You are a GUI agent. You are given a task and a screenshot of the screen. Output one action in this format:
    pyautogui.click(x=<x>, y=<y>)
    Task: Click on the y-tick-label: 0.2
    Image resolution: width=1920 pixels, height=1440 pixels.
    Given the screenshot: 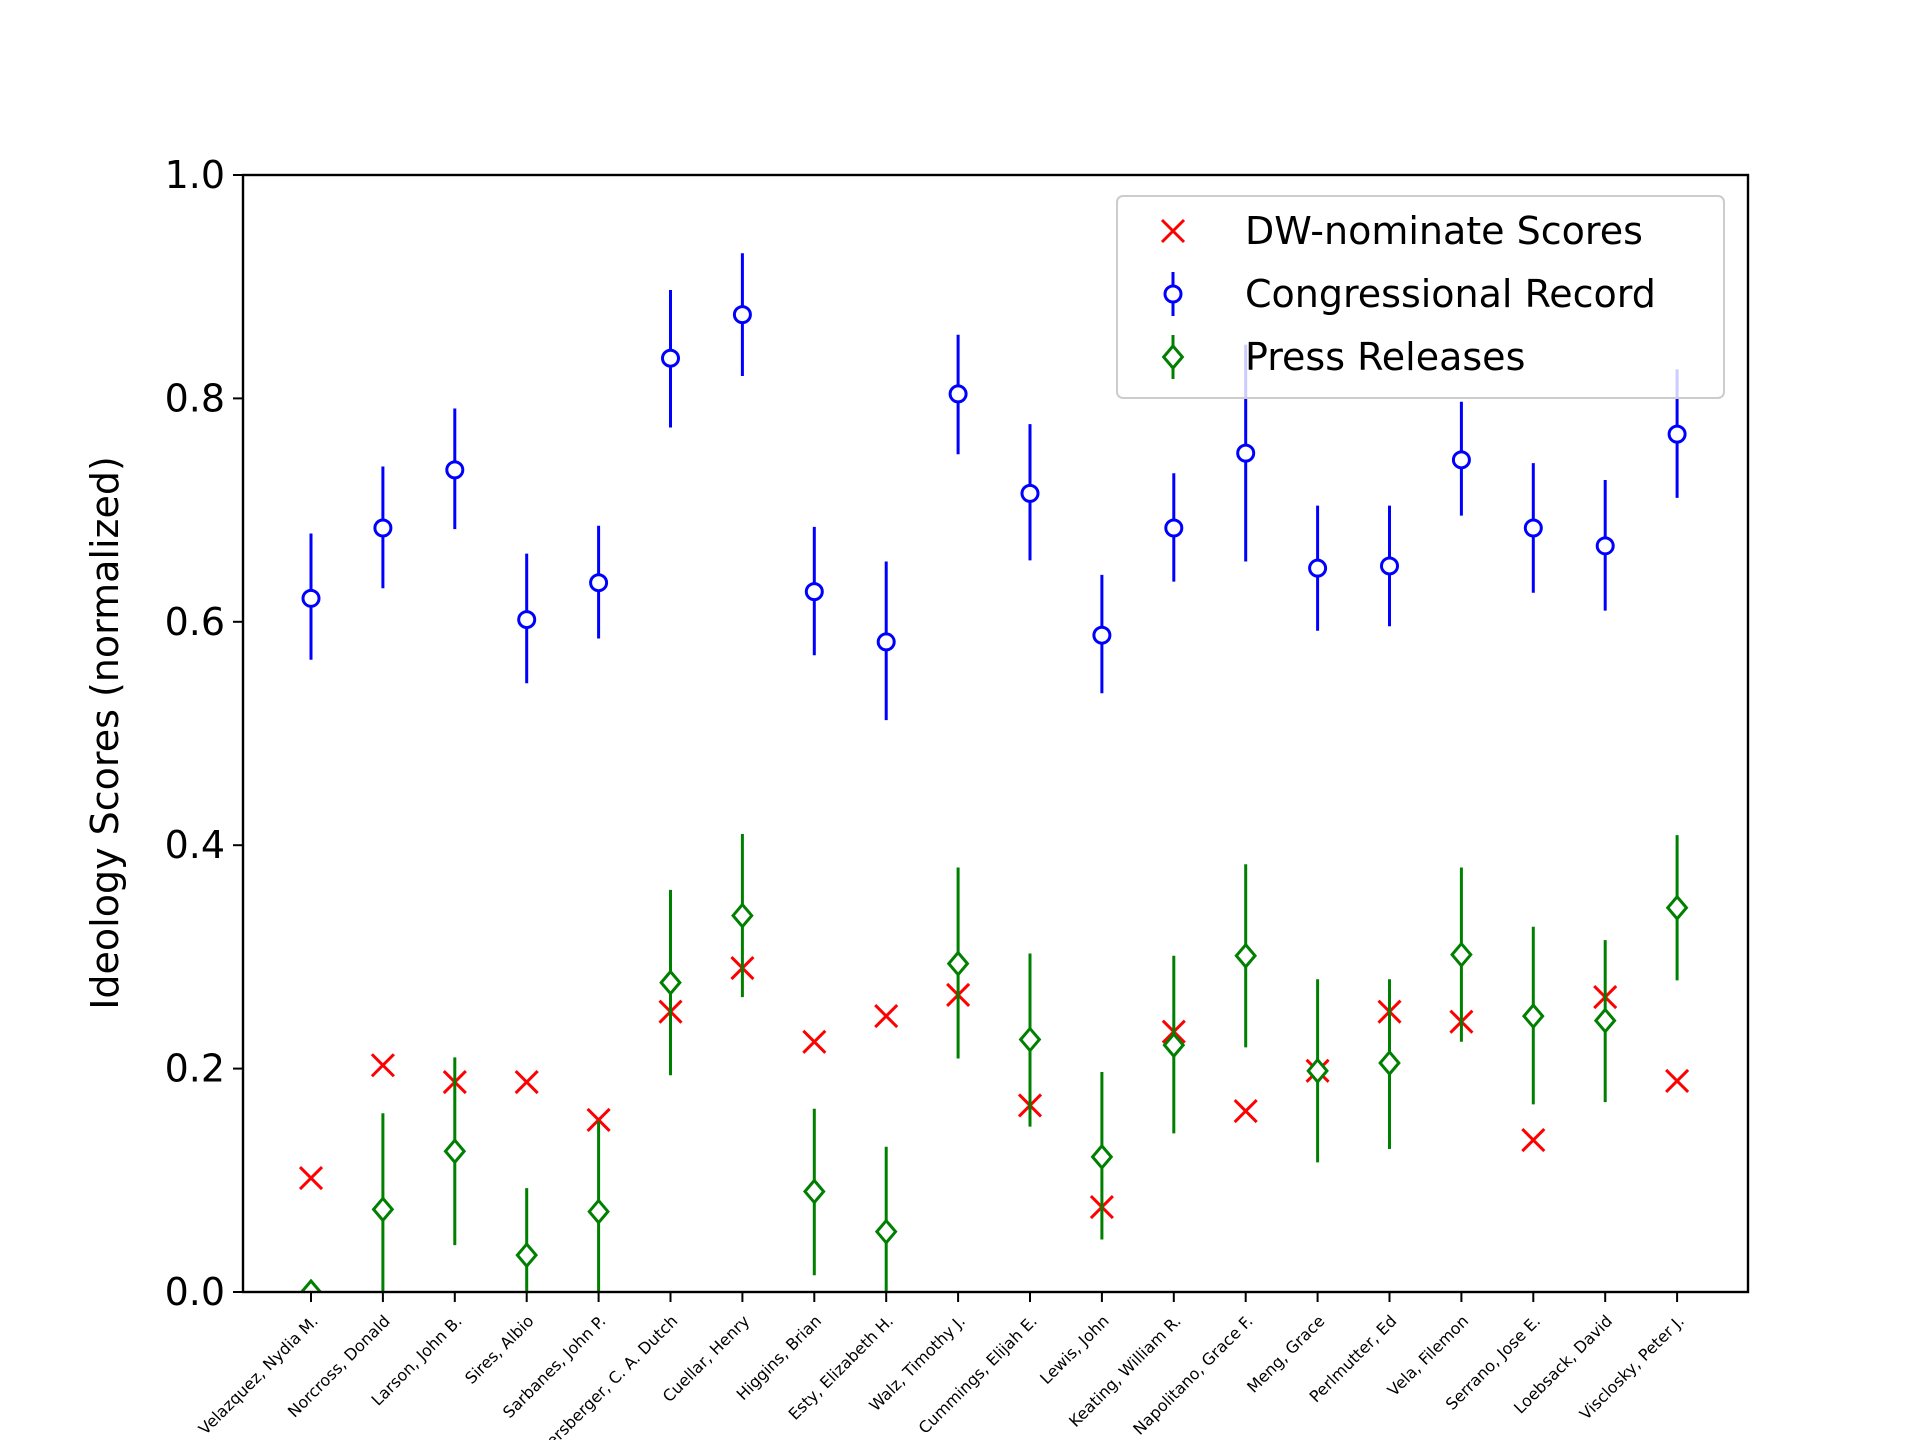 What is the action you would take?
    pyautogui.click(x=195, y=1069)
    